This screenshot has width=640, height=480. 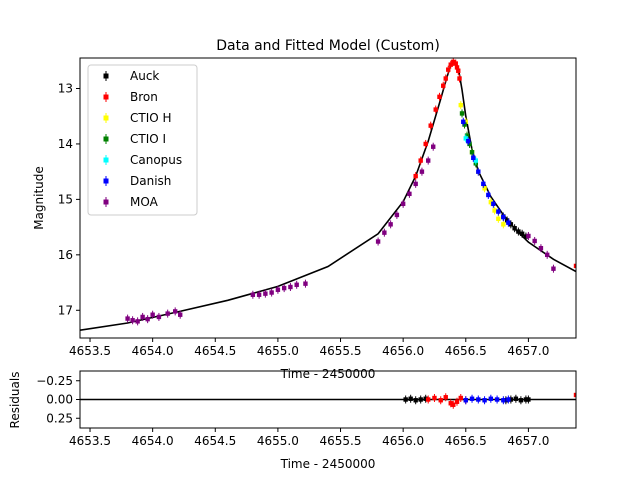 I want to click on legend-item-bron: Bron, so click(x=130, y=97).